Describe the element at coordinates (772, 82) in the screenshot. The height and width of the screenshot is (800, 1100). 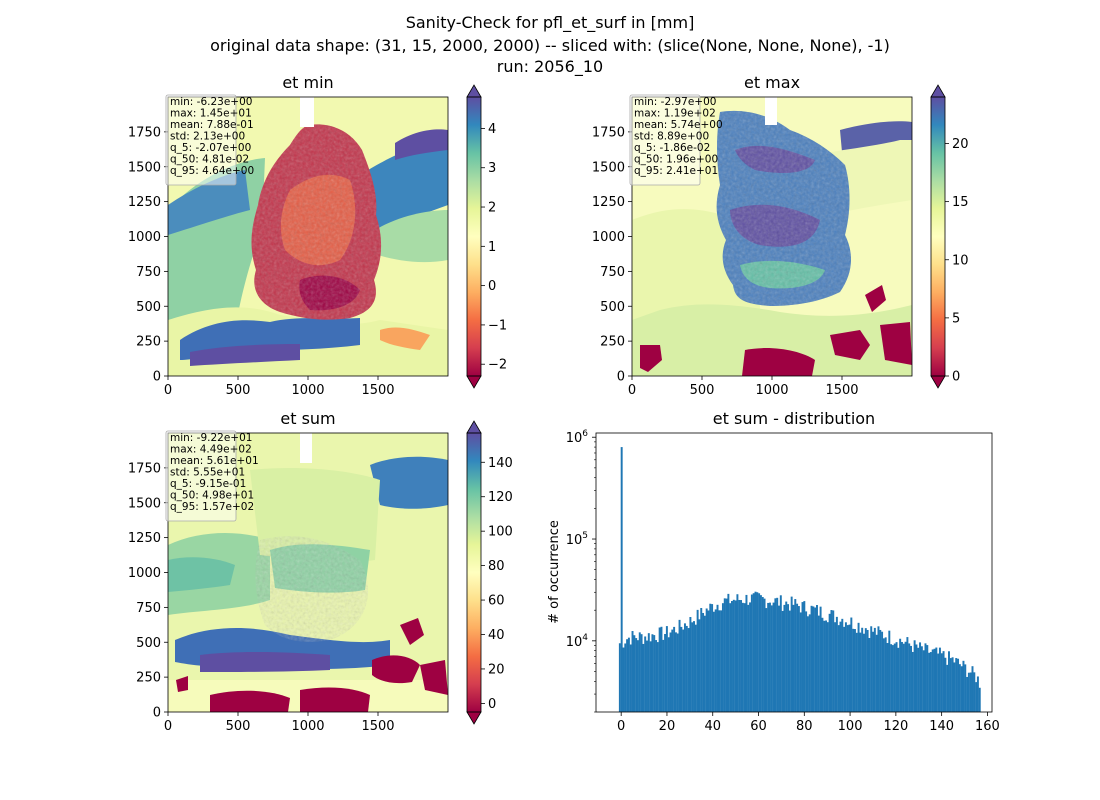
I see `panel-title-et-max: et max` at that location.